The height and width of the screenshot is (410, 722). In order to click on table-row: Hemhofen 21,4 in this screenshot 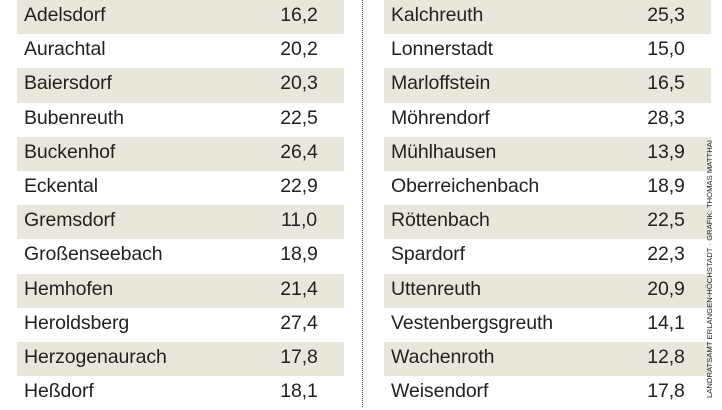, I will do `click(180, 290)`.